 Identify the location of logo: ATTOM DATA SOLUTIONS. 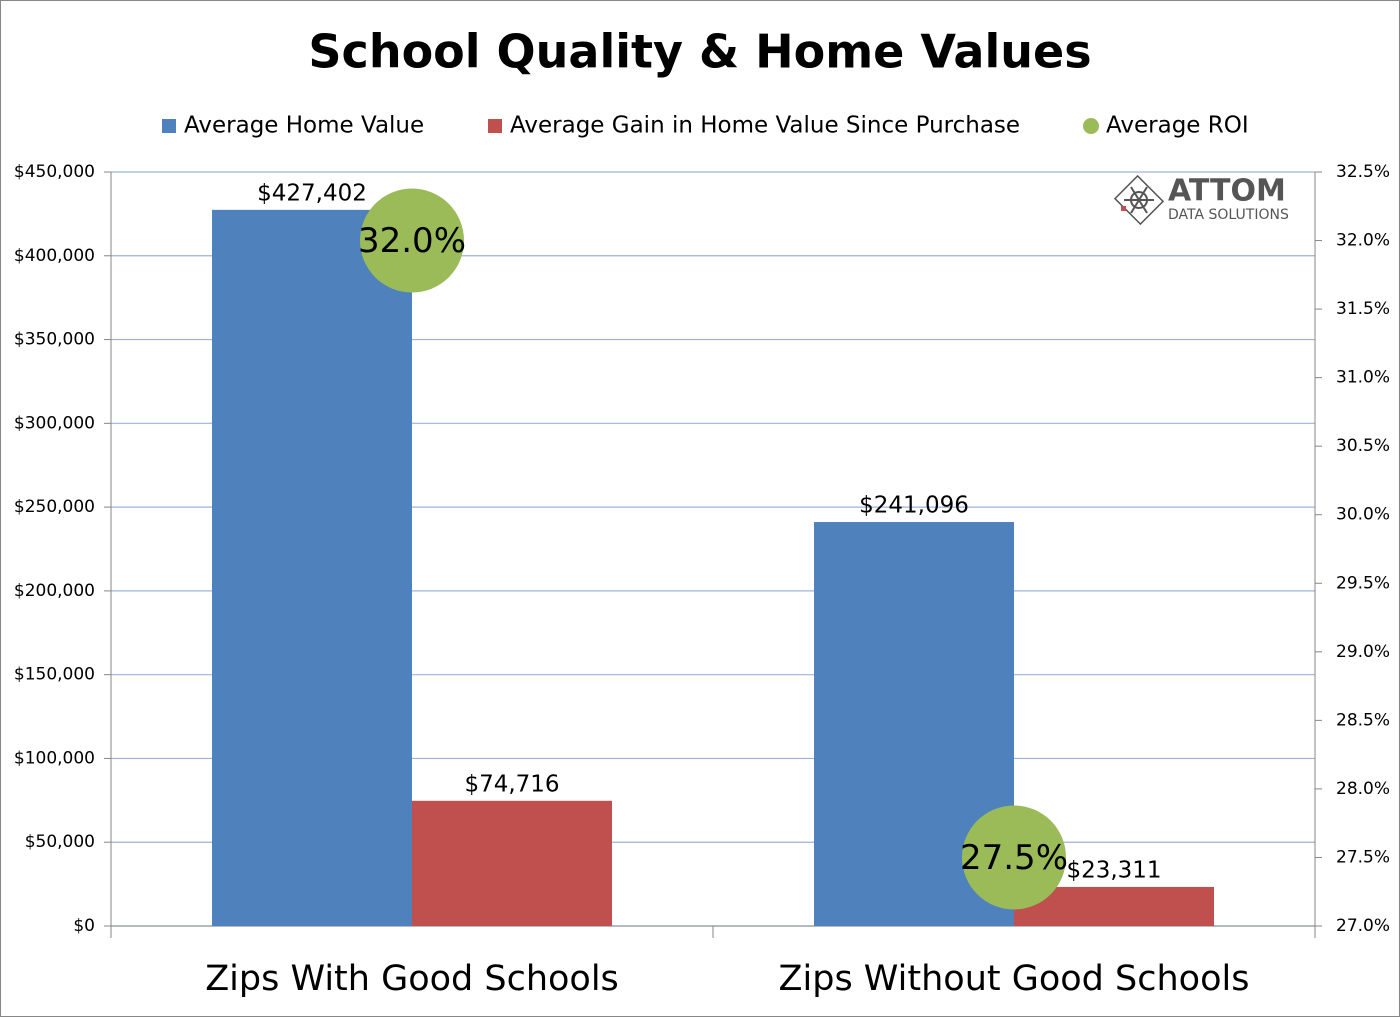
(1201, 200).